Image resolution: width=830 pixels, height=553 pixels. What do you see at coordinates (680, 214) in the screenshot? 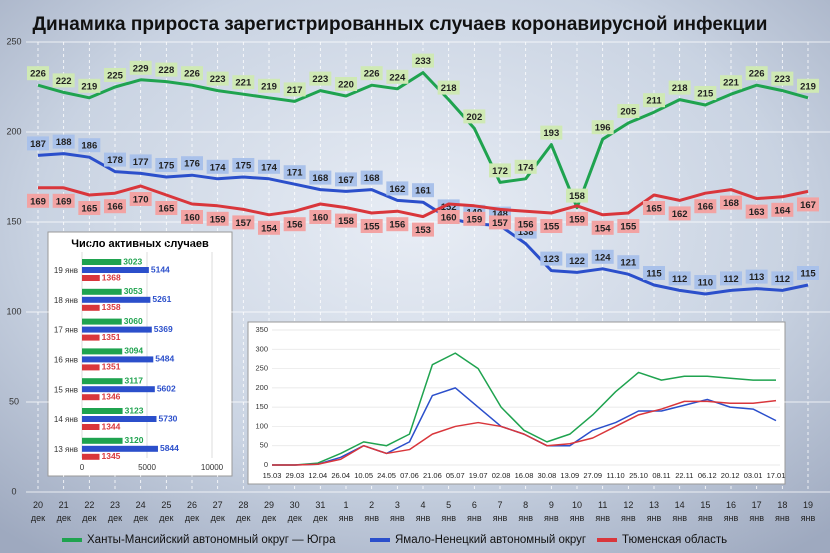
I see `data-label: 162` at bounding box center [680, 214].